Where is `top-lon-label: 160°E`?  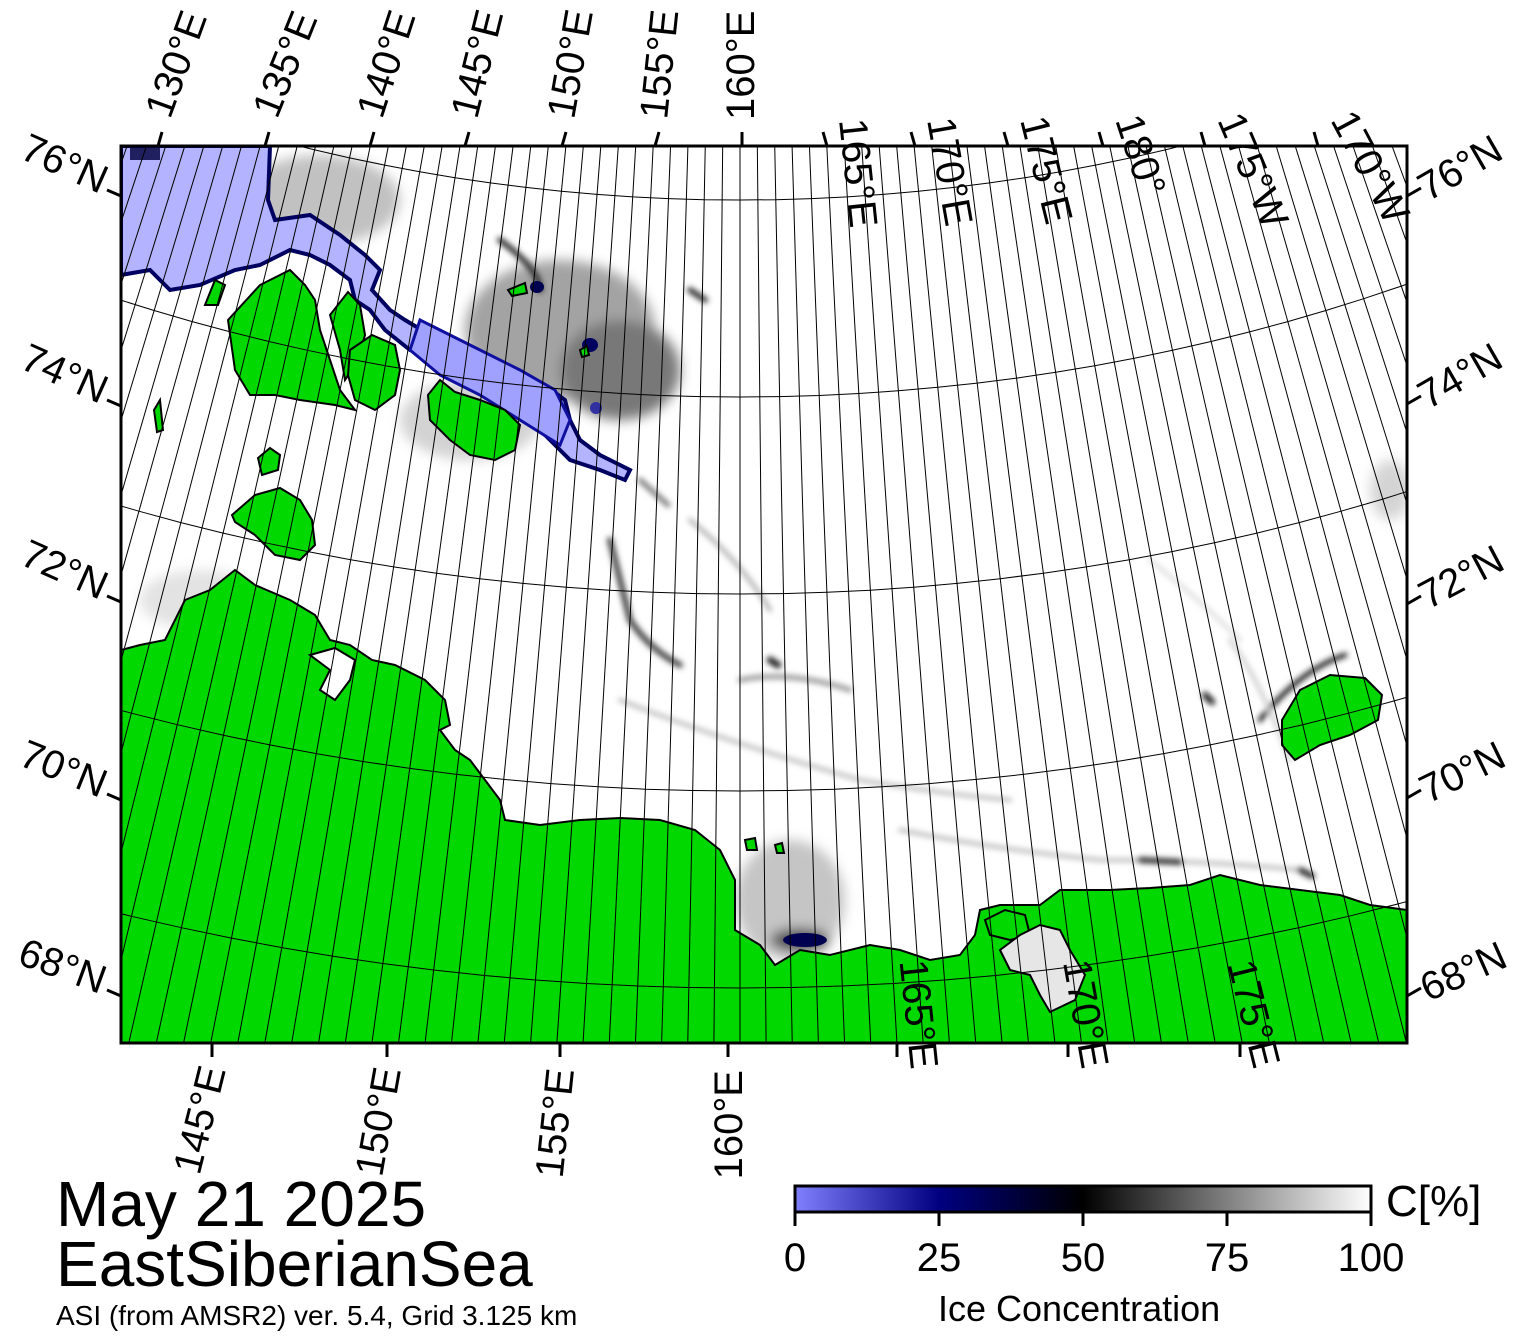
top-lon-label: 160°E is located at coordinates (741, 65).